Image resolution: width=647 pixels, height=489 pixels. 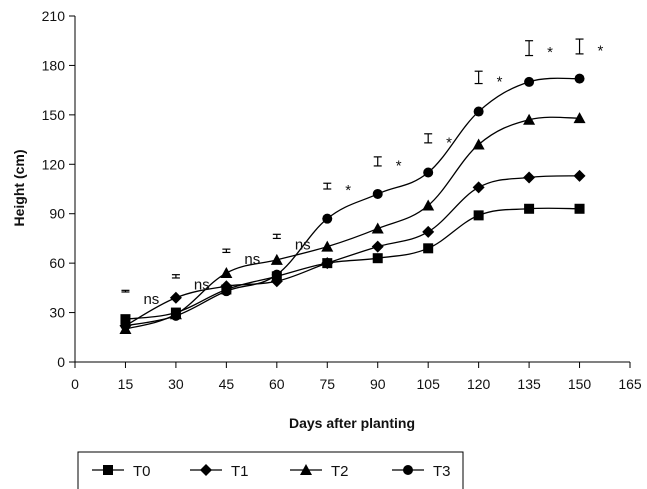 I want to click on x-tick-label: 60, so click(x=277, y=384).